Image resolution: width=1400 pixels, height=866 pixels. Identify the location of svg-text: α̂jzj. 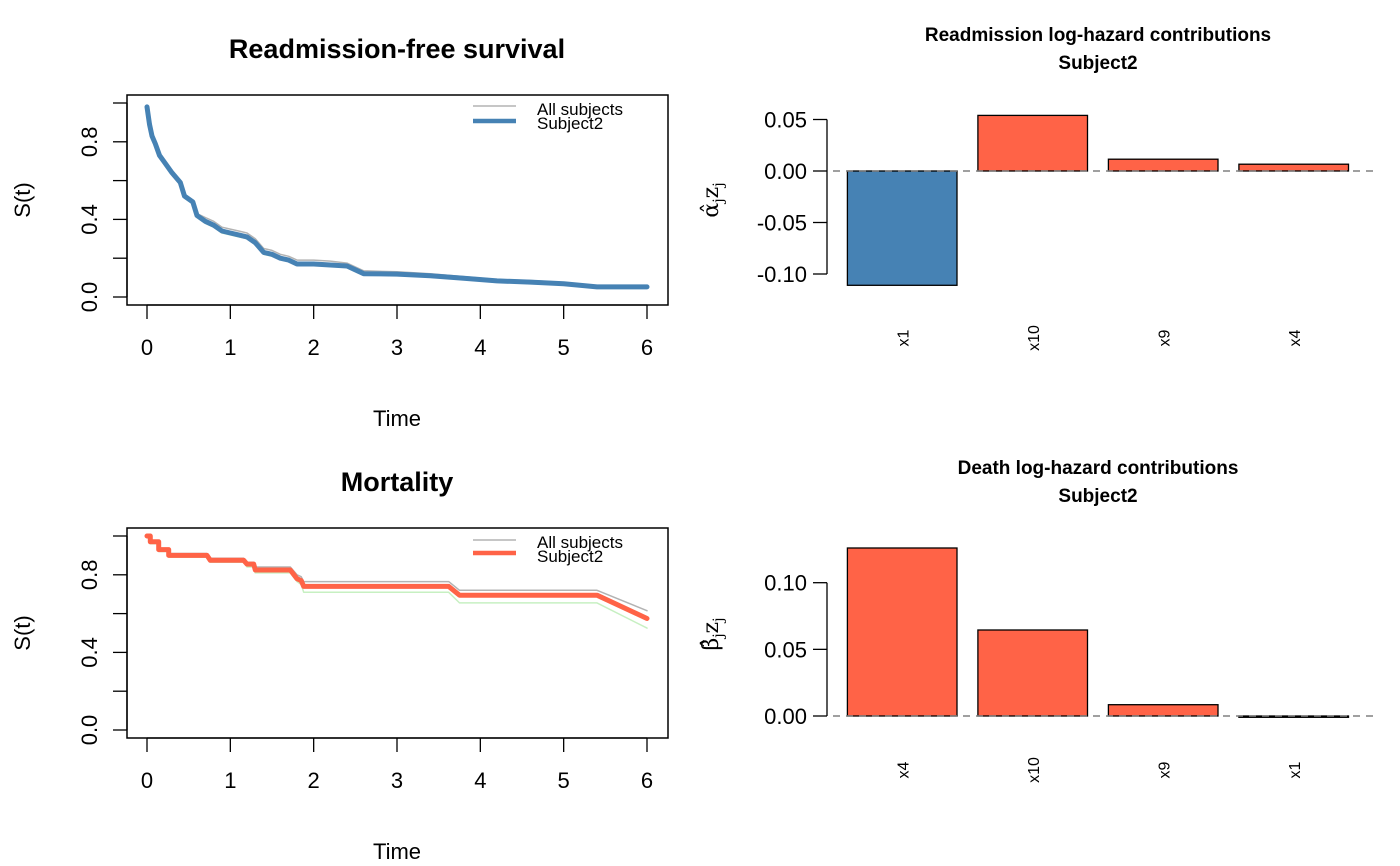
(713, 199).